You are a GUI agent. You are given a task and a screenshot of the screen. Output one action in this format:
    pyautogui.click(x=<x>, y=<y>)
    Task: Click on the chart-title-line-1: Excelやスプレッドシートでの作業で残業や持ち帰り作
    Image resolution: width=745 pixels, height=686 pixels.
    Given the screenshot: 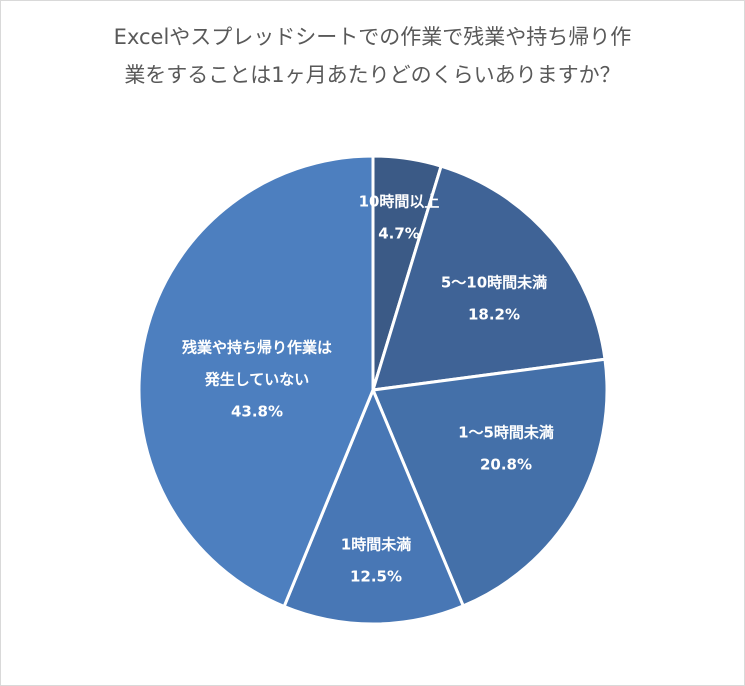 What is the action you would take?
    pyautogui.click(x=372, y=37)
    